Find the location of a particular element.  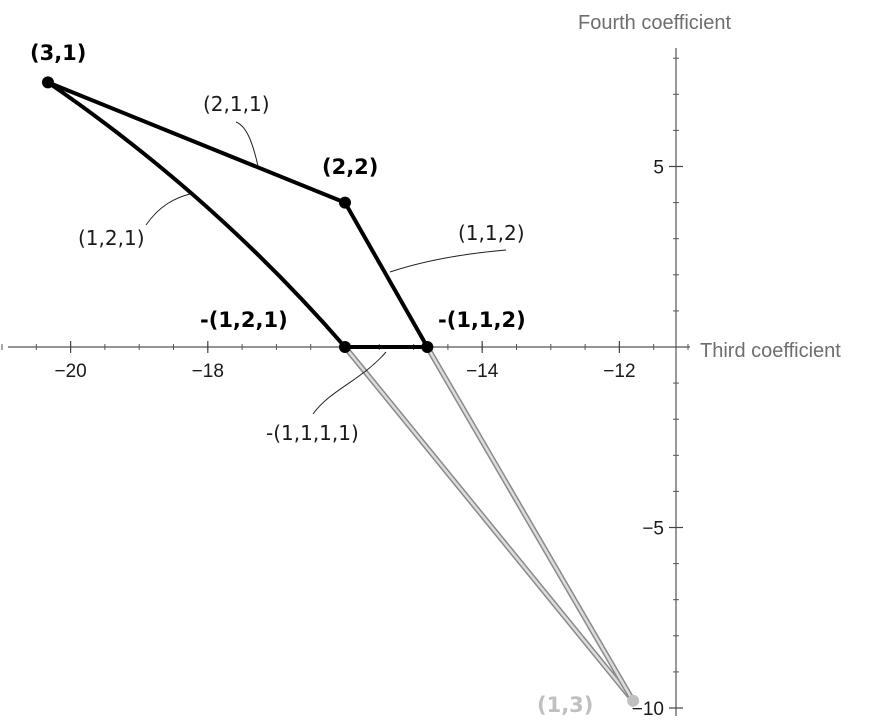

point-label-neg-1-2-1: -(1,2,1) is located at coordinates (244, 320).